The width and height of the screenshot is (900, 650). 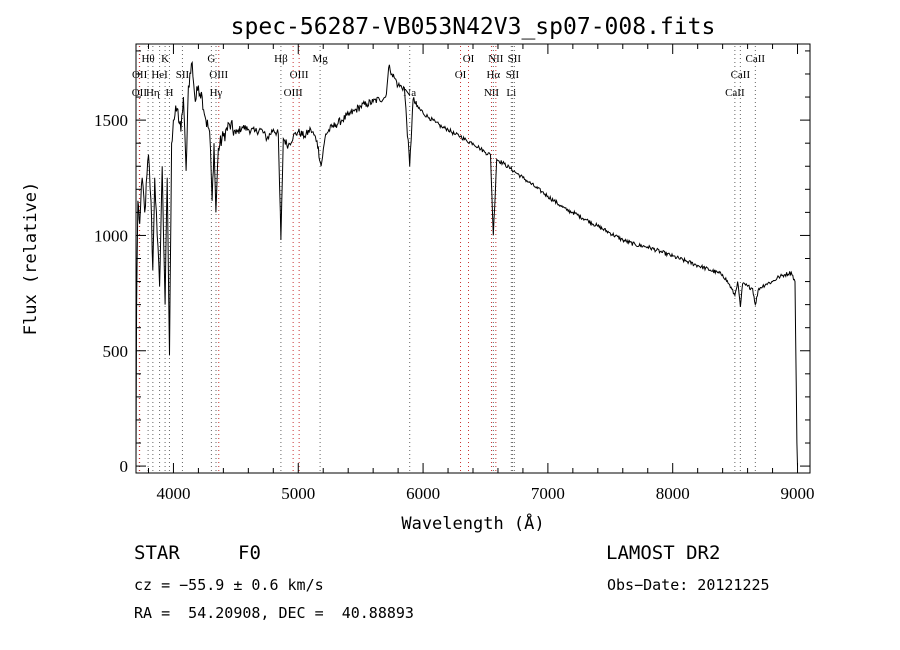 I want to click on coordinates-text: RA = 54.20908, DEC = 40.88893, so click(x=274, y=613).